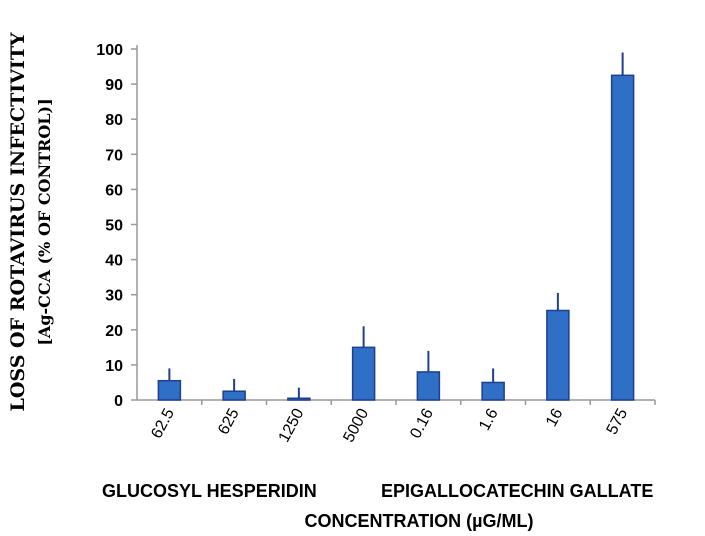 This screenshot has width=705, height=536. What do you see at coordinates (114, 120) in the screenshot?
I see `y-tick-label: 80` at bounding box center [114, 120].